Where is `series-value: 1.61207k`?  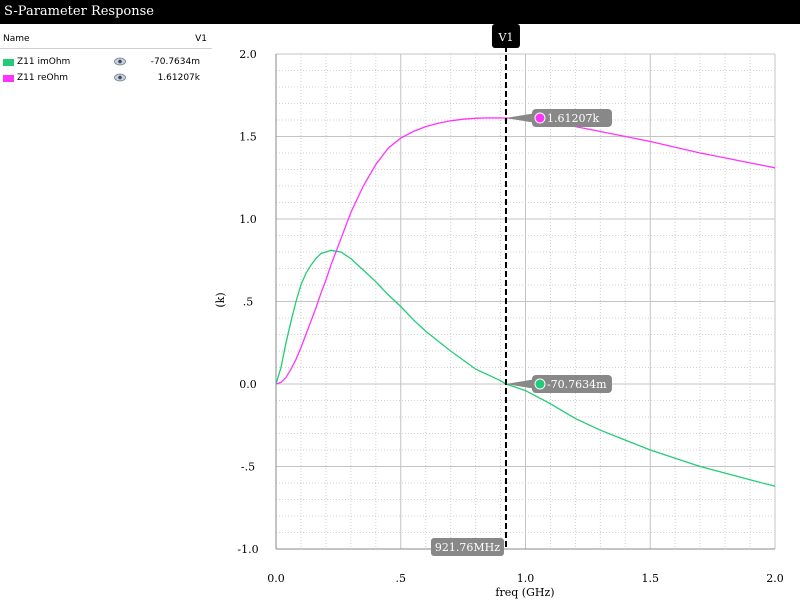
series-value: 1.61207k is located at coordinates (178, 78).